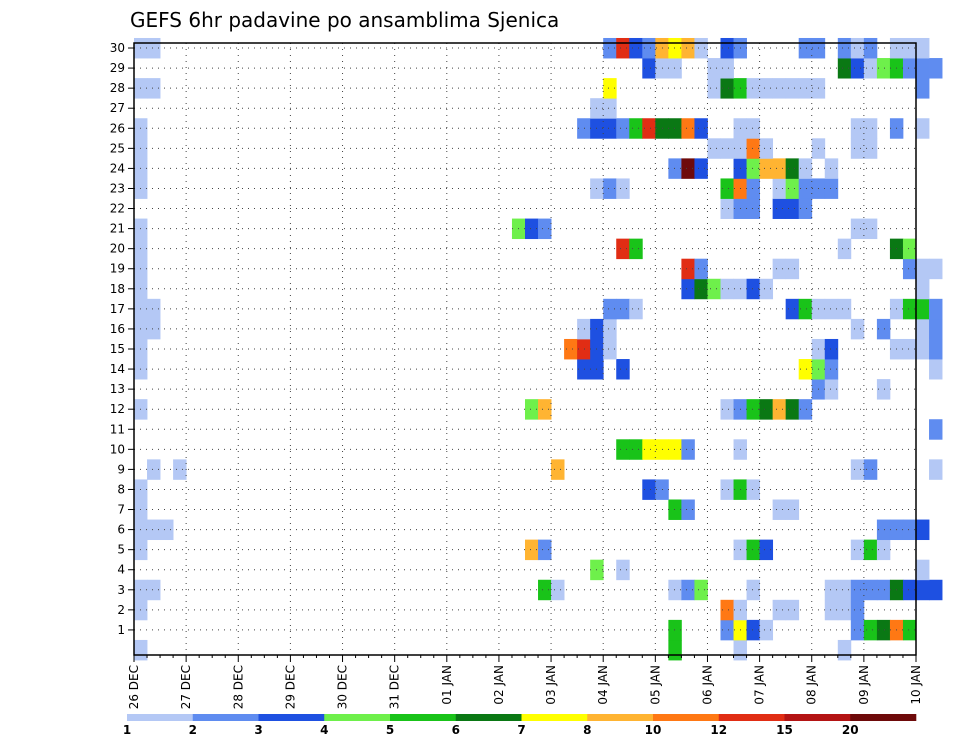 This screenshot has width=960, height=742. I want to click on legend-label: 4, so click(324, 730).